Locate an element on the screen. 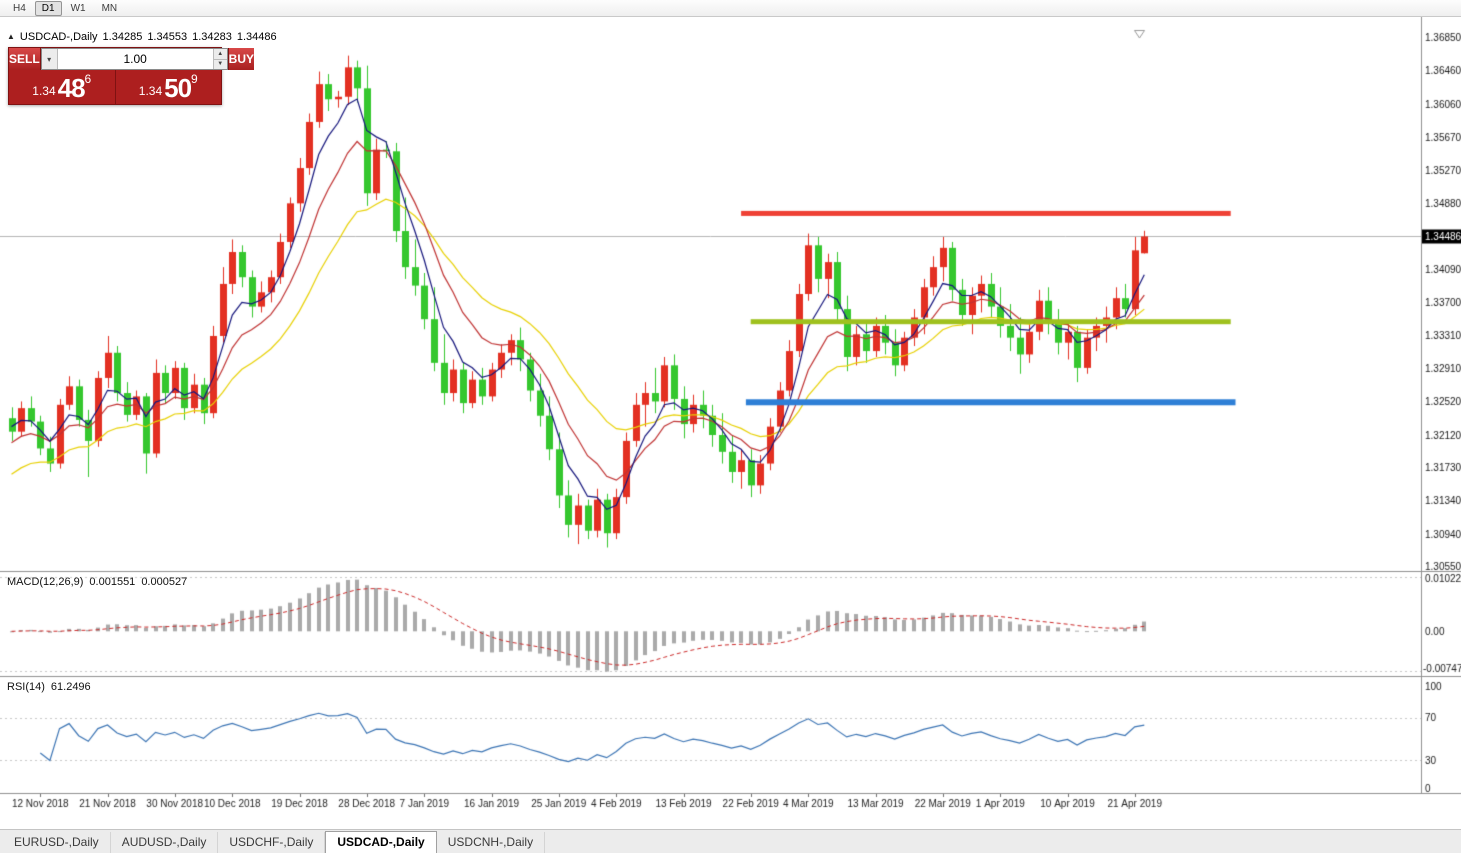 This screenshot has height=853, width=1461. buy-price: 1.34 50 9 is located at coordinates (169, 87).